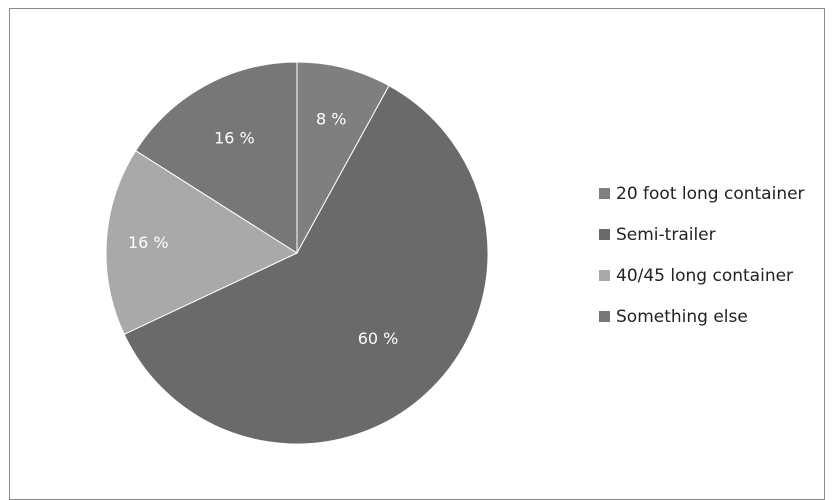  I want to click on legend-item-20-foot-long-container: 20 foot long container, so click(715, 193).